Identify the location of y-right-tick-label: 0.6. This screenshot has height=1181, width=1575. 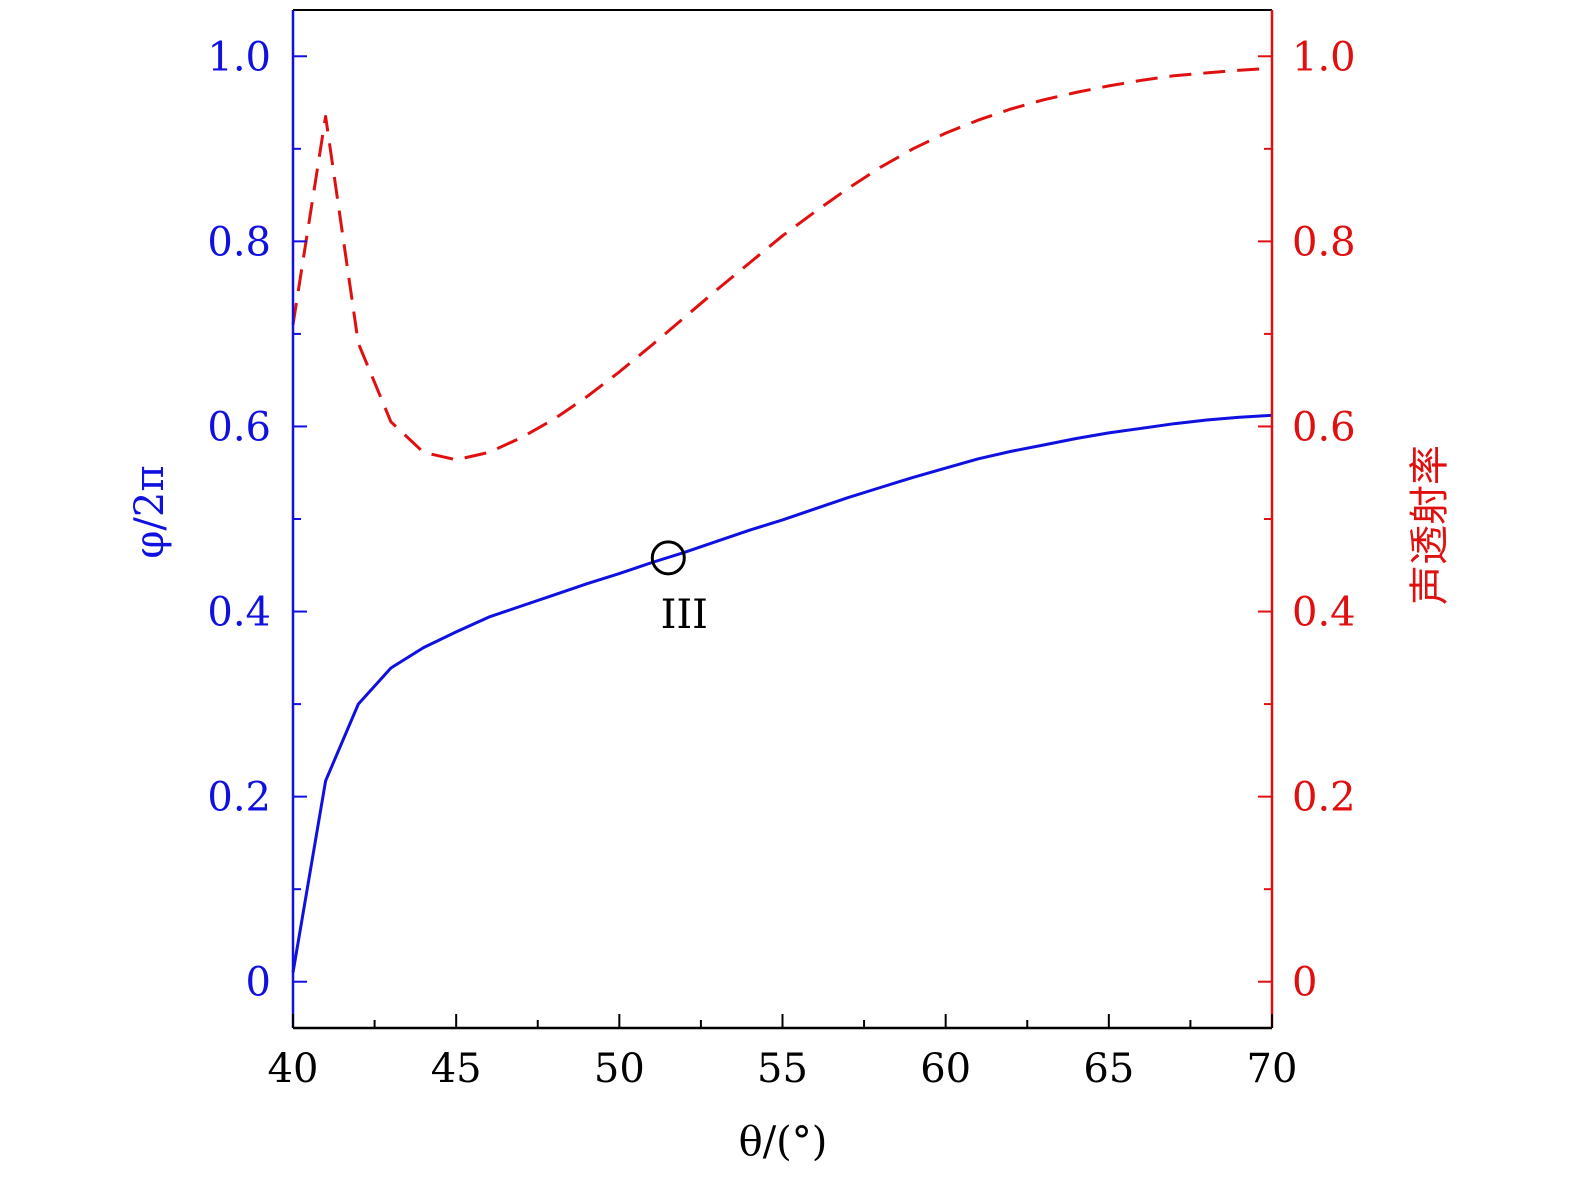
(1324, 427).